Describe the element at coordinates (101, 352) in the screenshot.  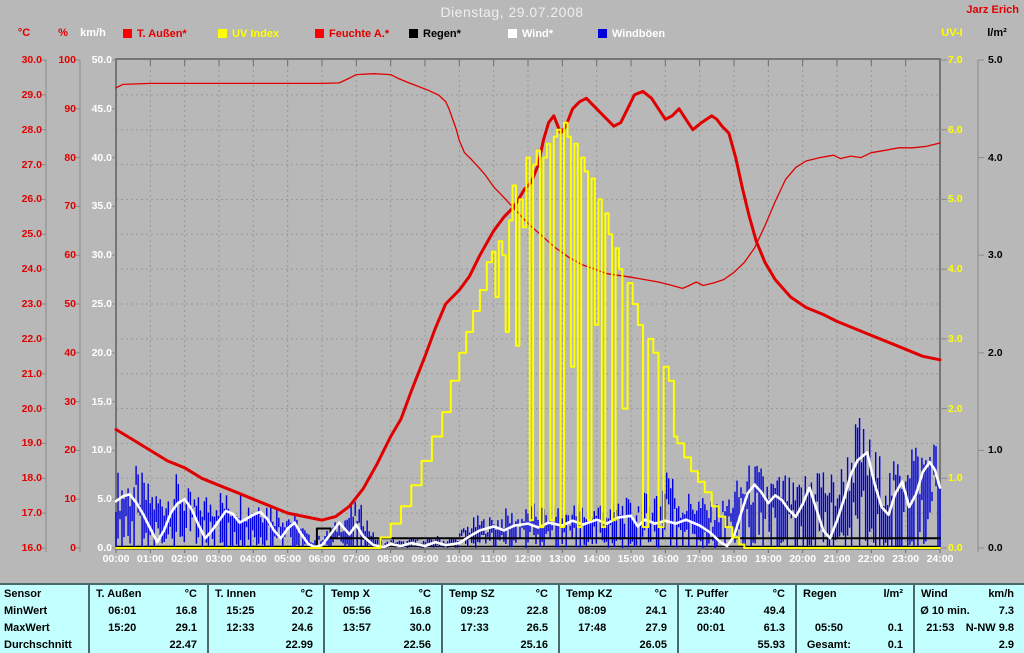
I see `wind-tick-label: 20.0` at that location.